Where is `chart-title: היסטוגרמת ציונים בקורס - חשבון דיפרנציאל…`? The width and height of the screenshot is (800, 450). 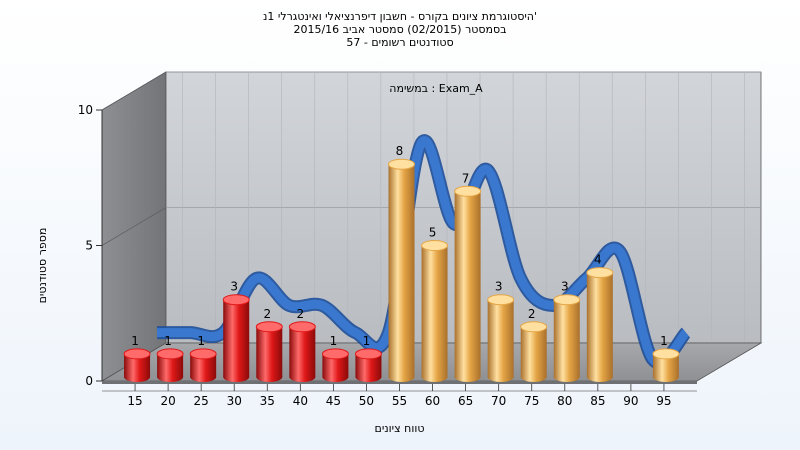 chart-title: היסטוגרמת ציונים בקורס - חשבון דיפרנציאל… is located at coordinates (400, 16).